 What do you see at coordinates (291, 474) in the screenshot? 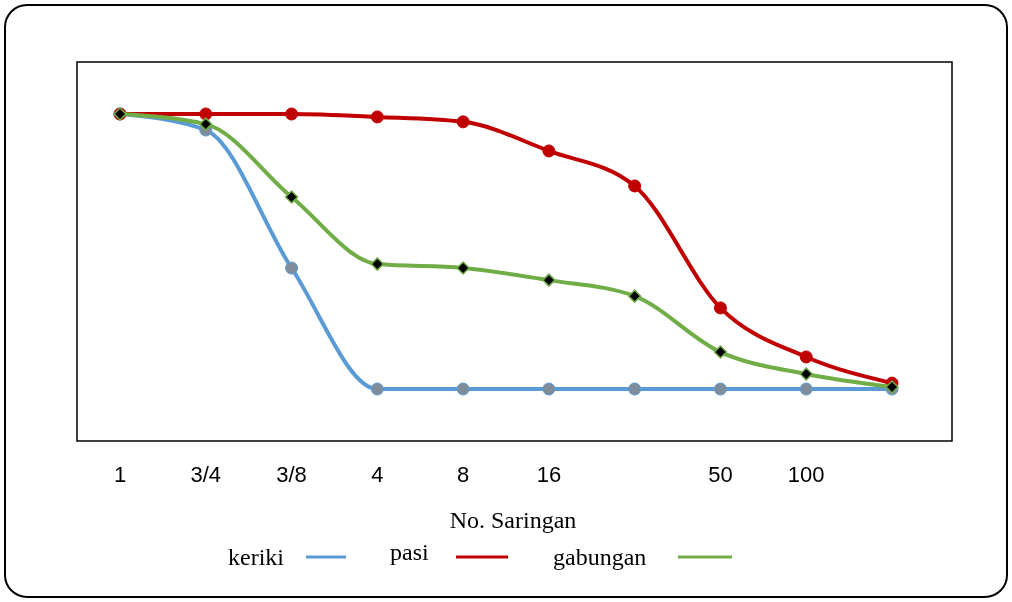
I see `x-tick-label: 3/8` at bounding box center [291, 474].